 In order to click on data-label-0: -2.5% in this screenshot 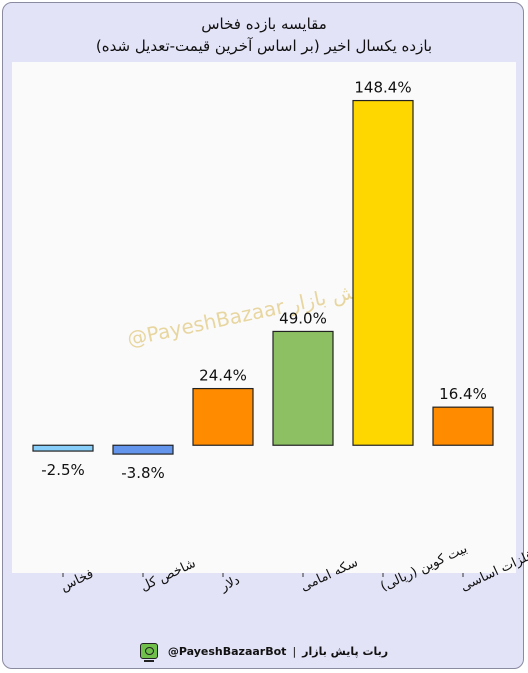, I will do `click(63, 470)`.